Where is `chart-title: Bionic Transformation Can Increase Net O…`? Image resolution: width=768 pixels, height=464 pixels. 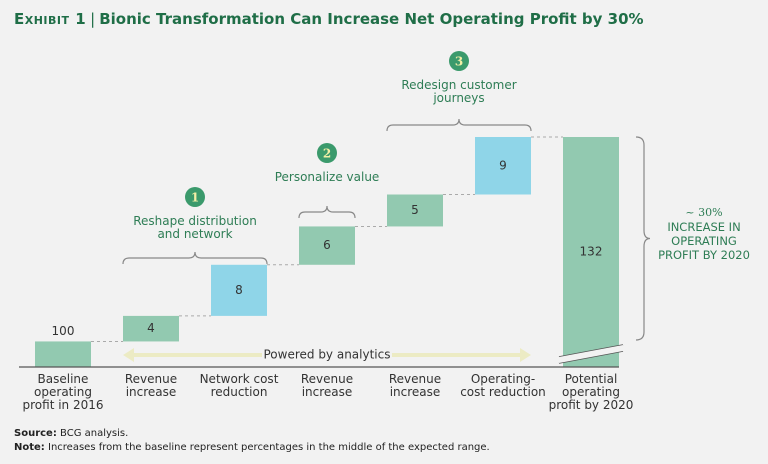 chart-title: Bionic Transformation Can Increase Net O… is located at coordinates (371, 19).